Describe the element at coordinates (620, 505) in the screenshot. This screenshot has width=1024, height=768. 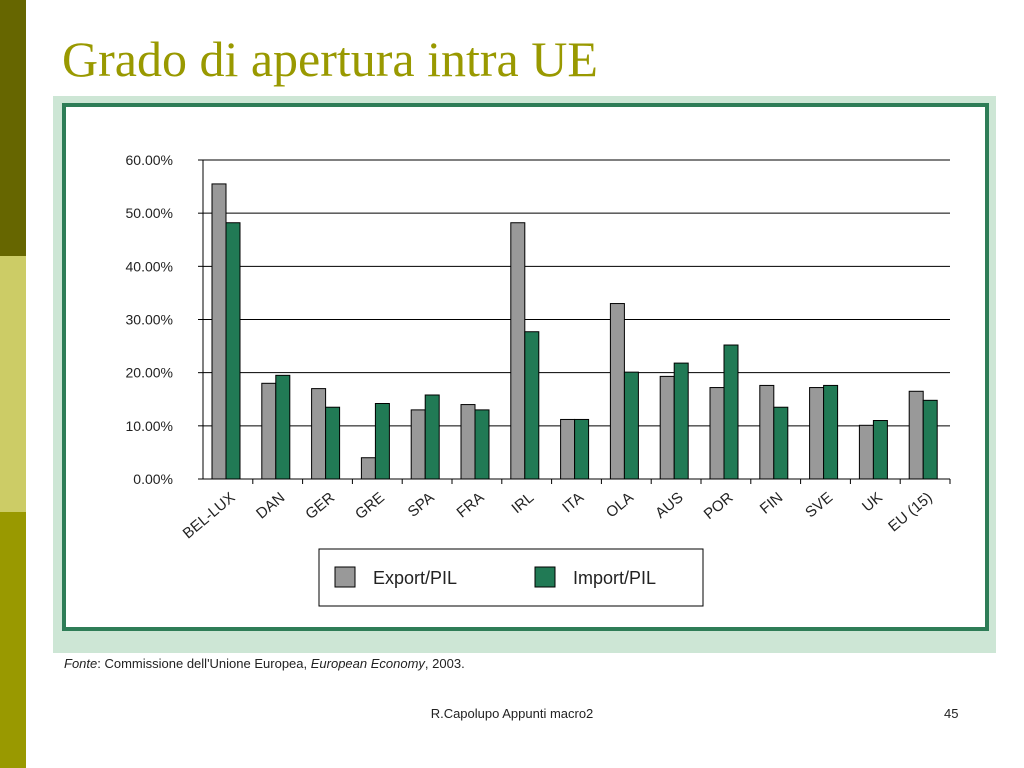
I see `x-tick-label: OLA` at that location.